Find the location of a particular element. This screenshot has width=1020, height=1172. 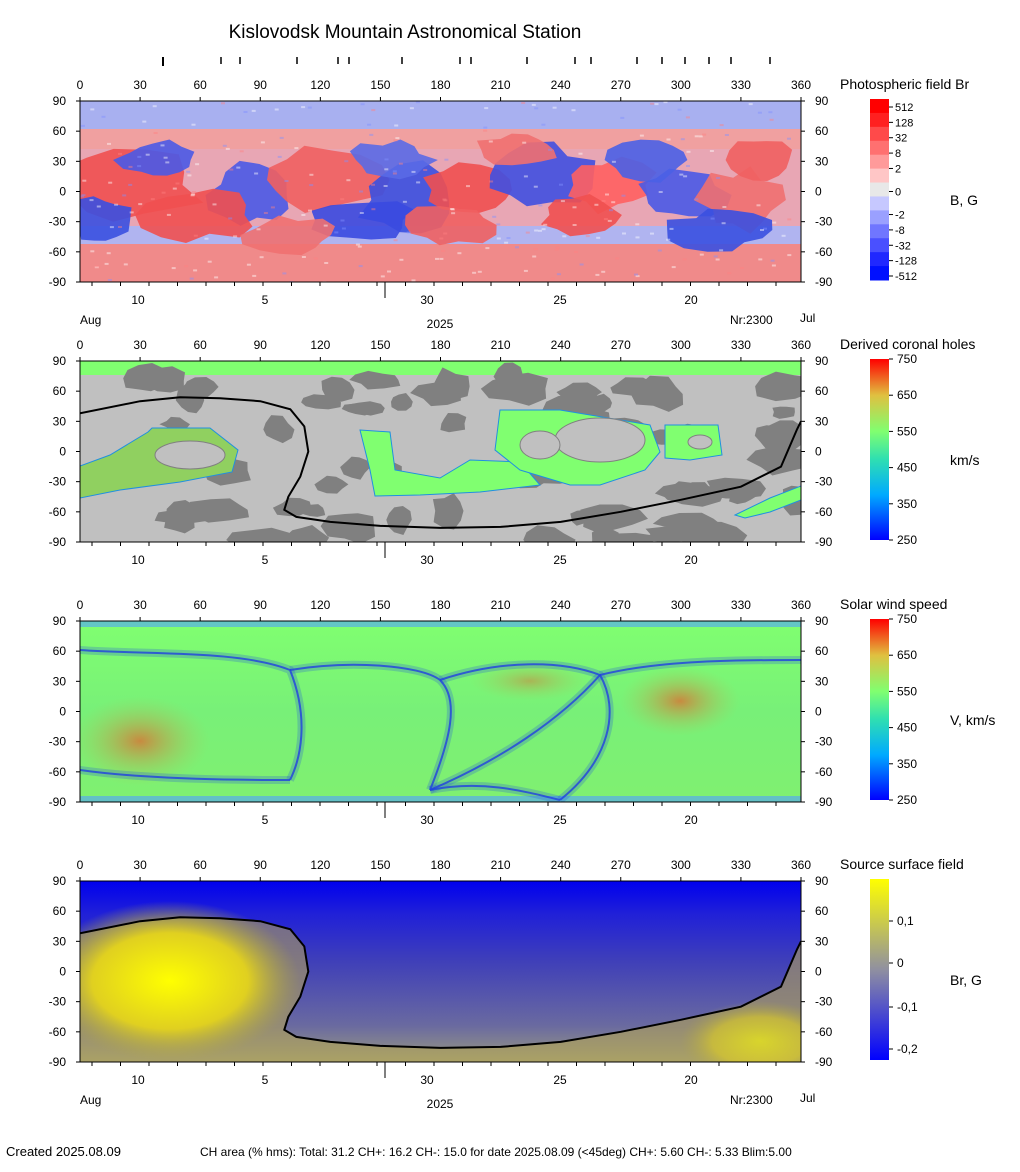

colorbar-segment is located at coordinates (879, 120).